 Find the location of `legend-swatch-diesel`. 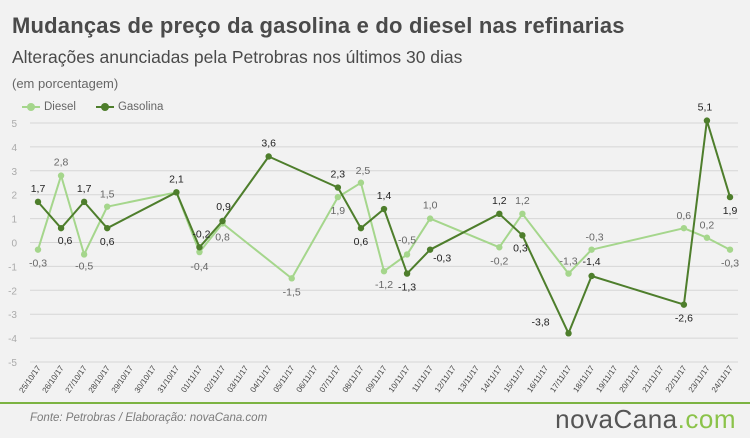

legend-swatch-diesel is located at coordinates (31, 107).